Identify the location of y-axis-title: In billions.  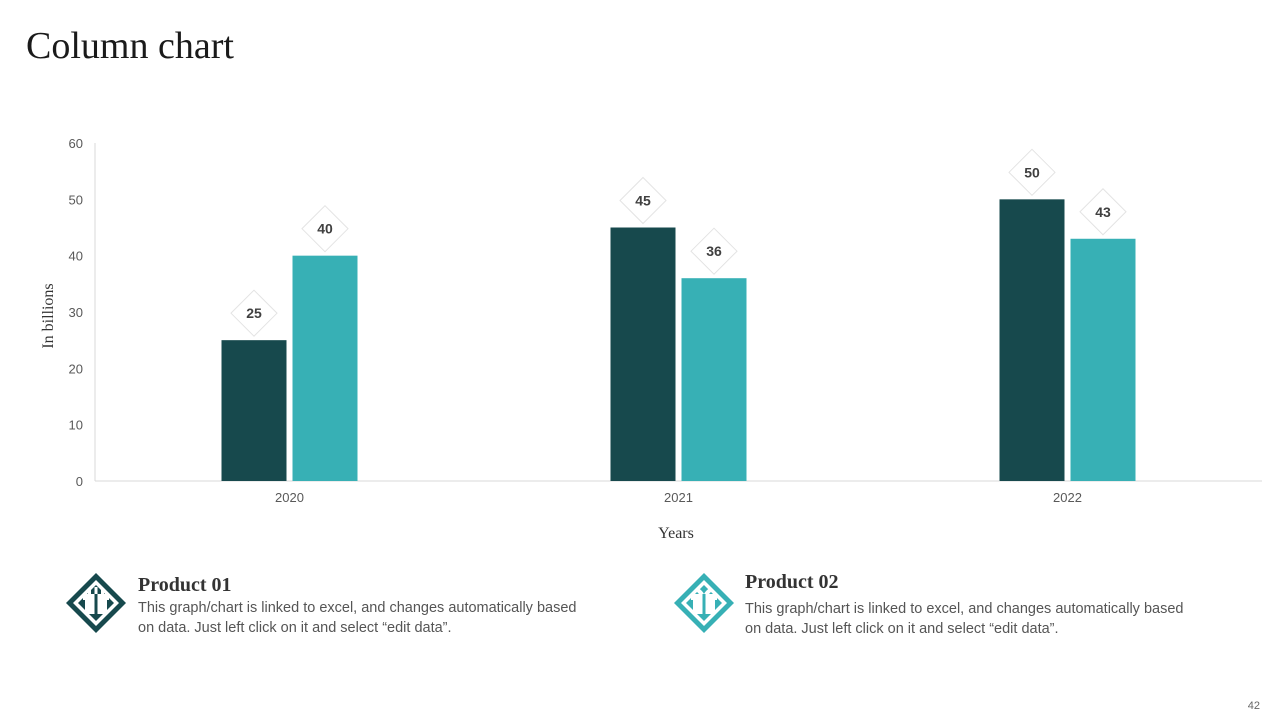
(48, 315).